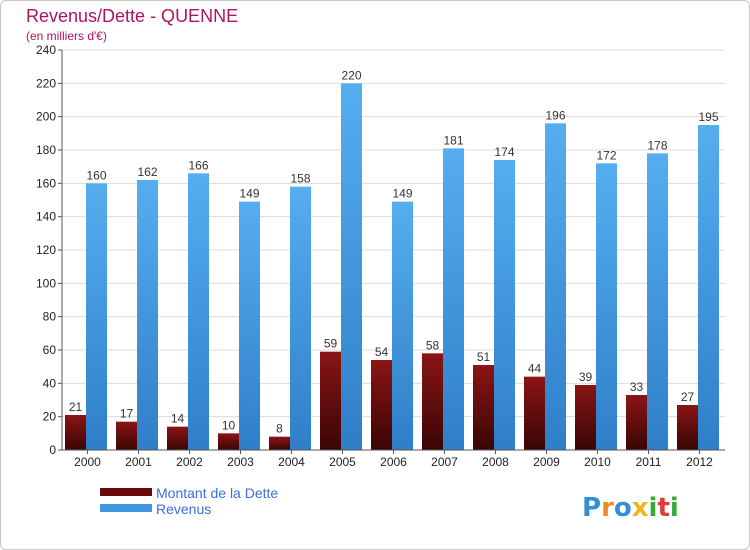 This screenshot has width=750, height=550. I want to click on brand-letter: o, so click(623, 508).